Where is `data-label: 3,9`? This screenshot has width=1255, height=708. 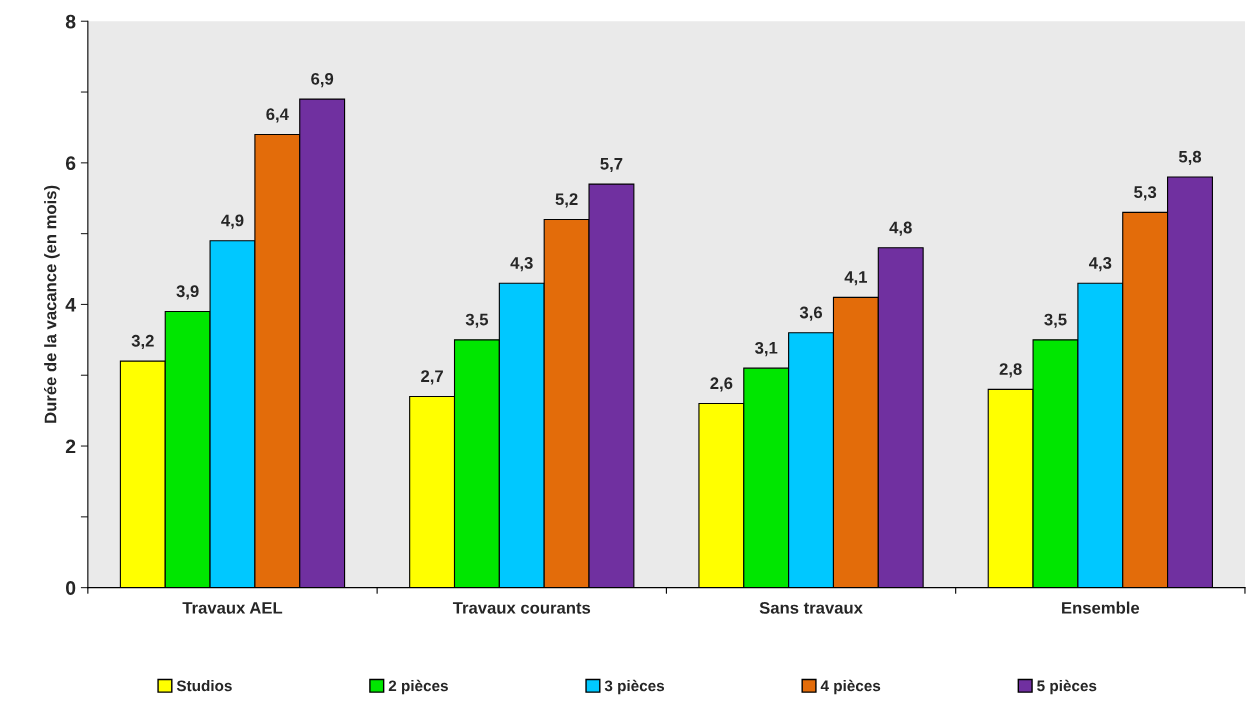
data-label: 3,9 is located at coordinates (187, 292).